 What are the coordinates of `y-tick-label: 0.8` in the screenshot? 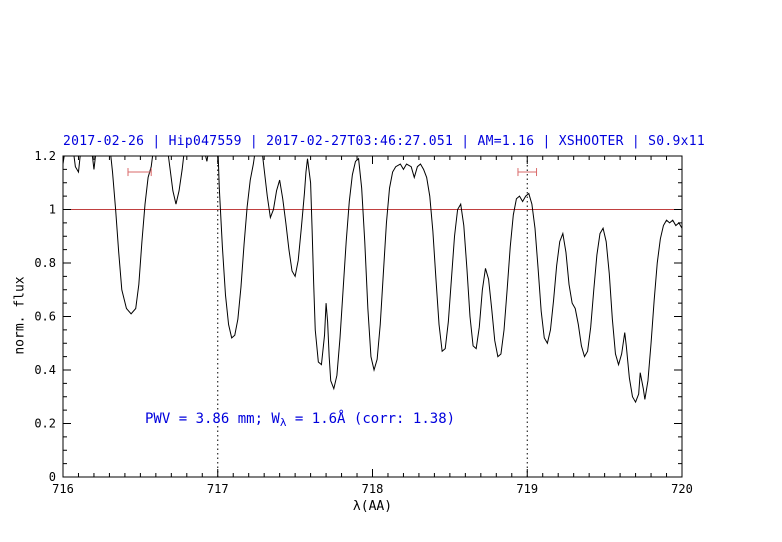 It's located at (45, 263).